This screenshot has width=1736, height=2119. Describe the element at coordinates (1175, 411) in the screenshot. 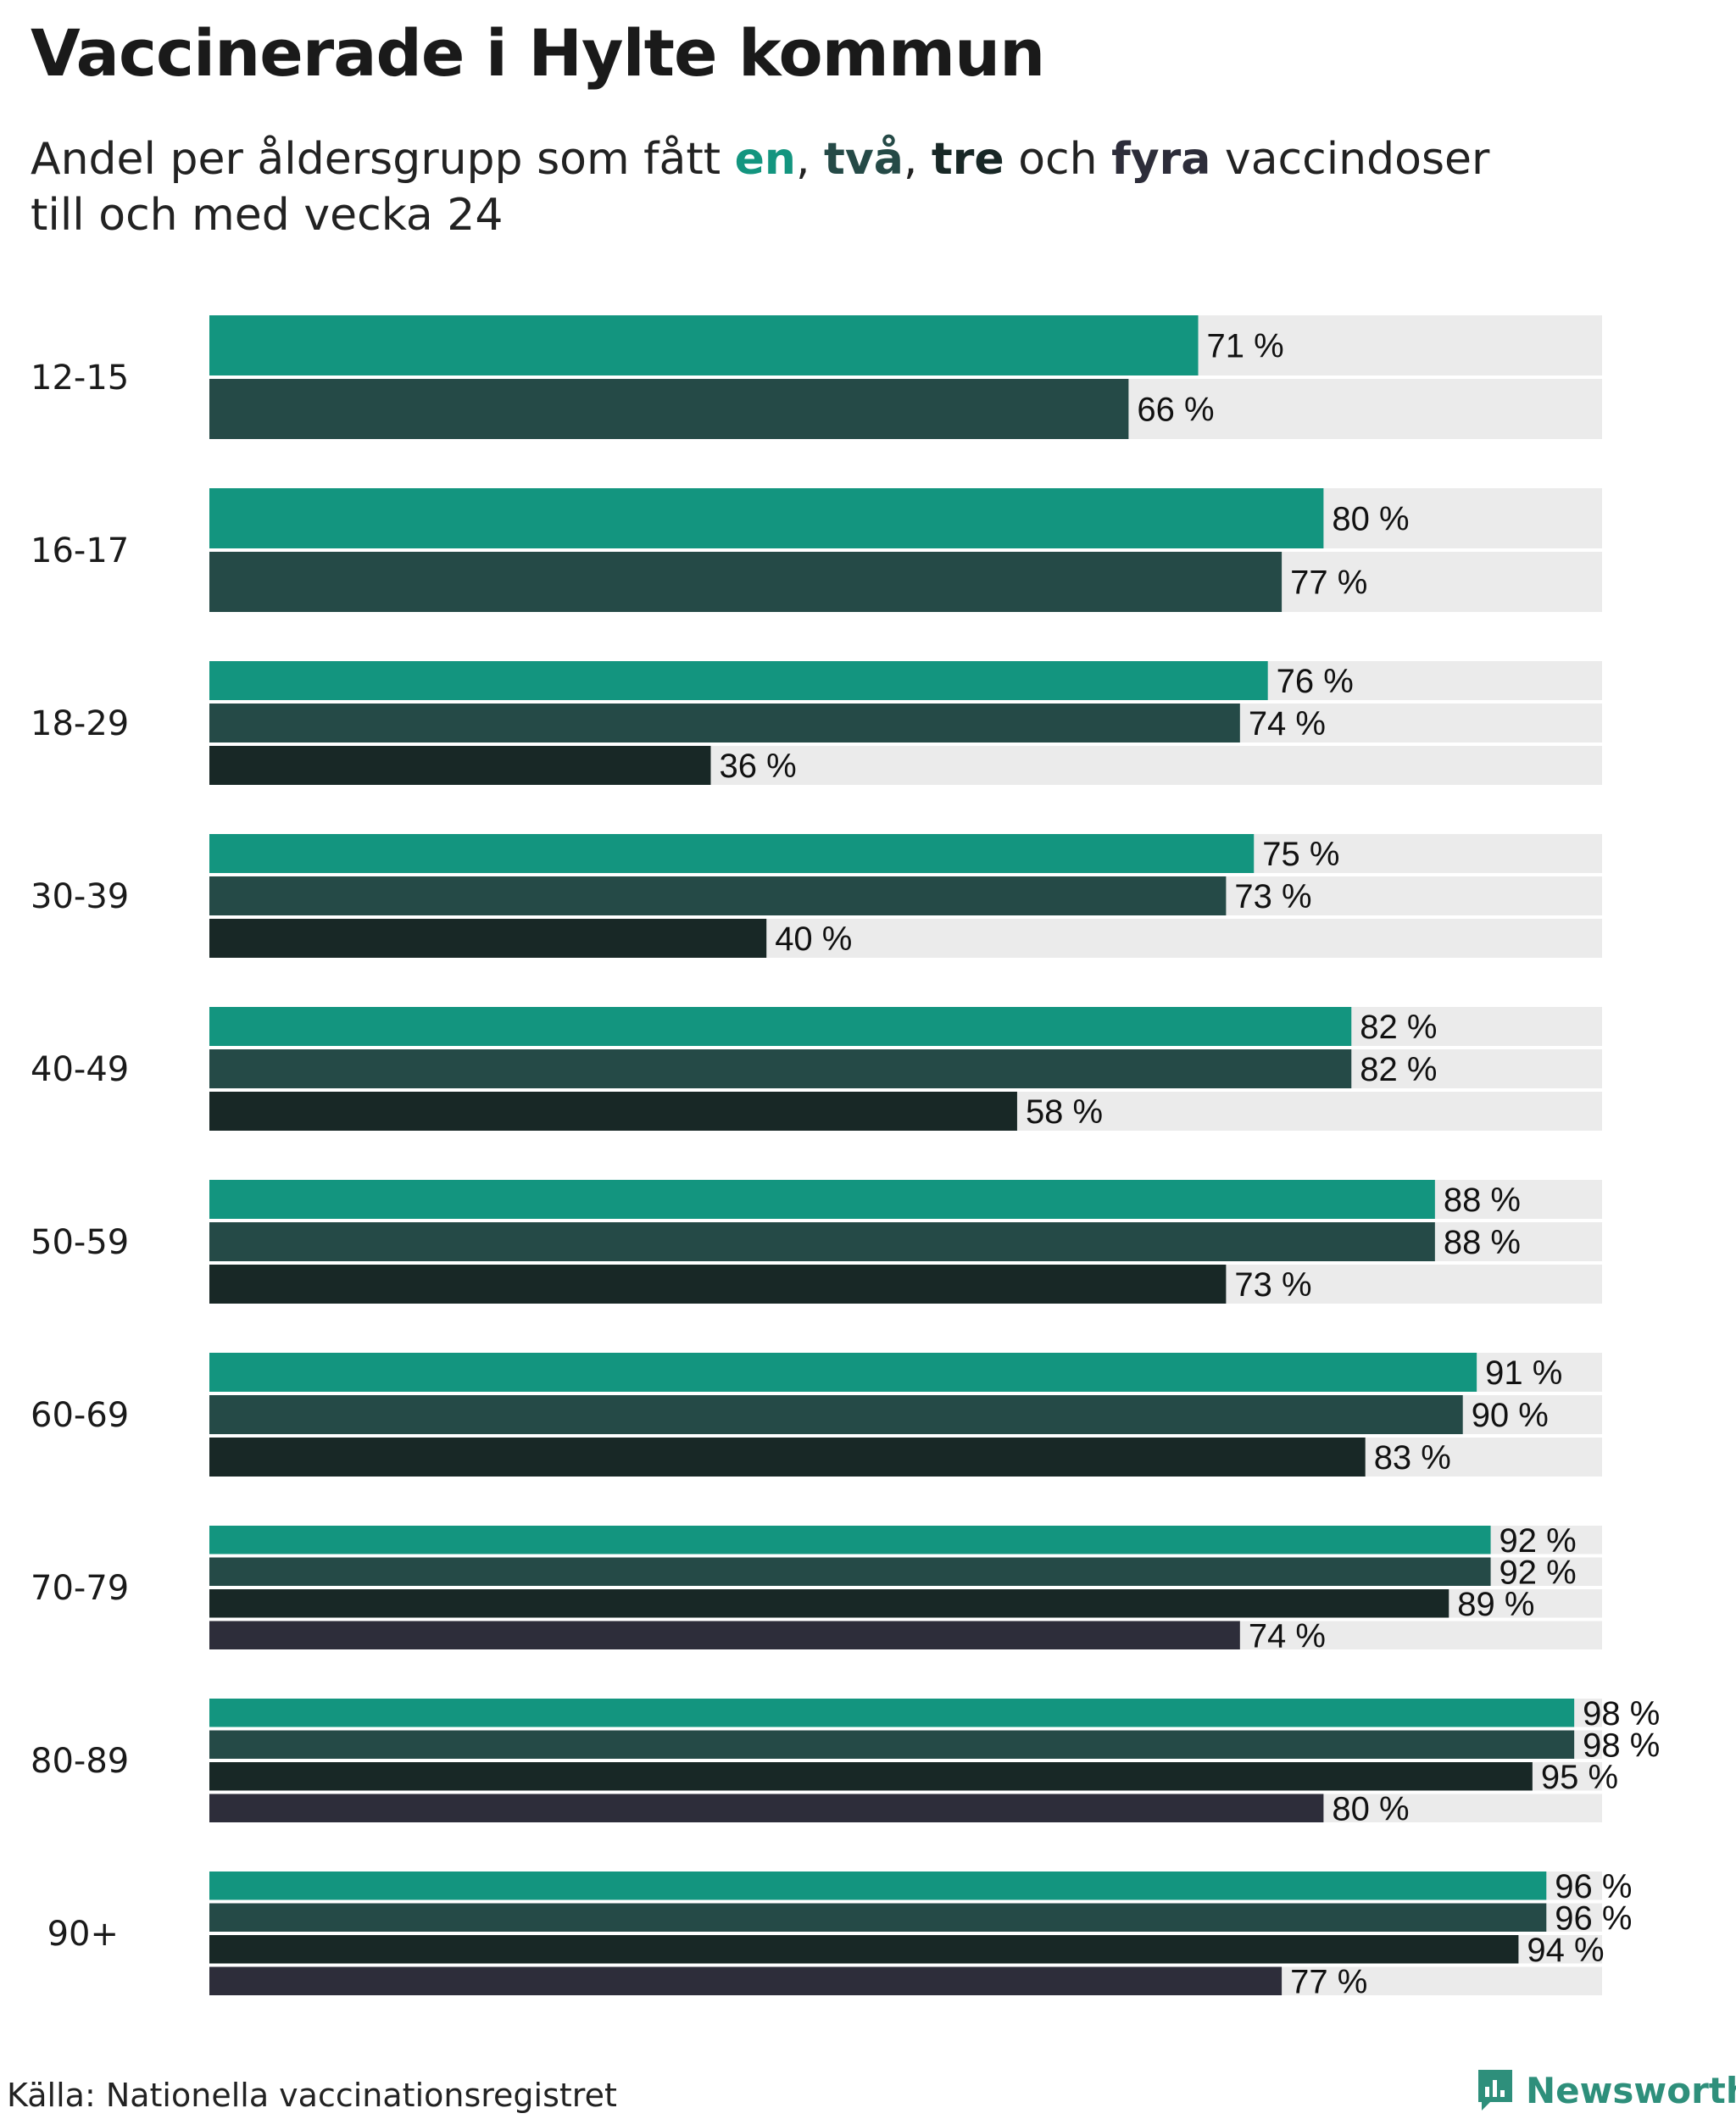

I see `data-label: 66 %` at that location.